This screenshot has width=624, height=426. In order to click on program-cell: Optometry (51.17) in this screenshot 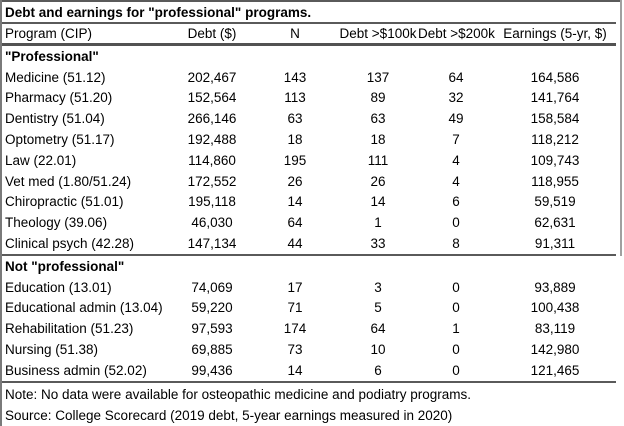, I will do `click(60, 140)`.